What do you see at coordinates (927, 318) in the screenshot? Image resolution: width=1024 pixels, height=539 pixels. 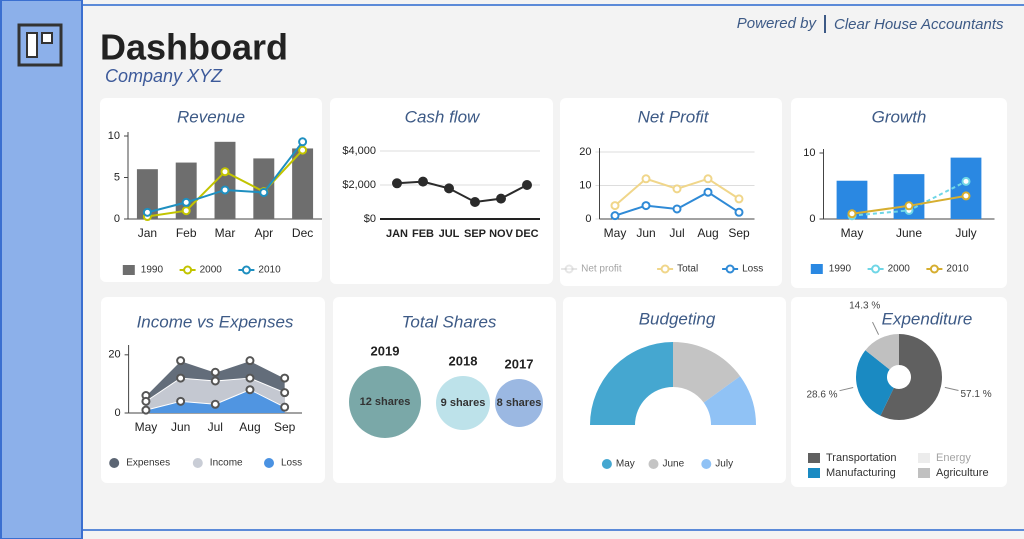 I see `chart-title: Expenditure` at bounding box center [927, 318].